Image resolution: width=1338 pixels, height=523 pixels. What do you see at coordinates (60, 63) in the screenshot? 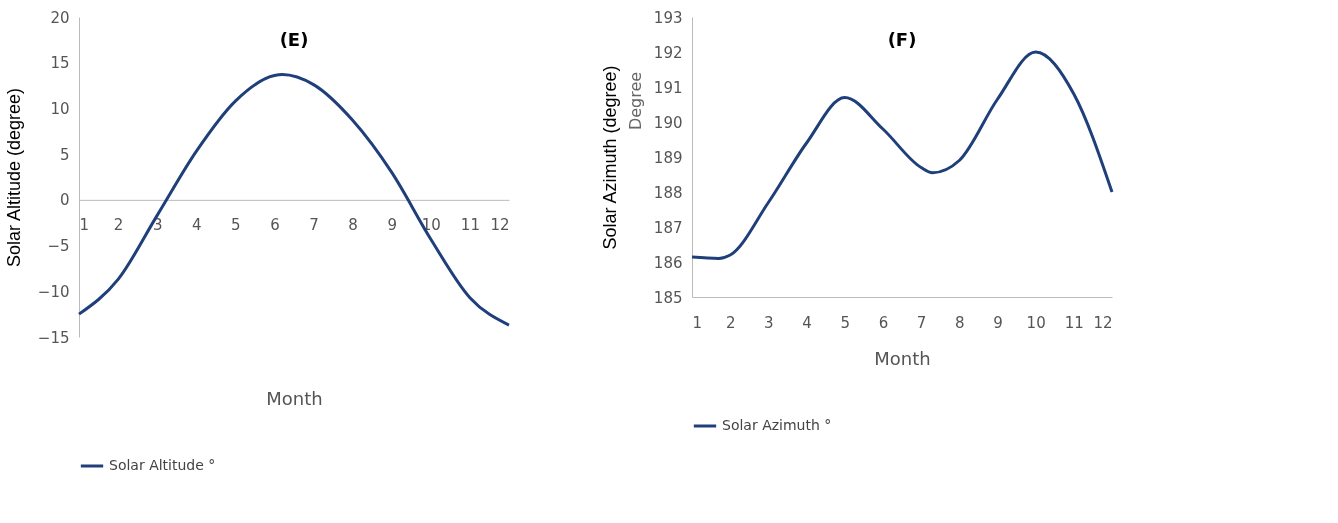
I see `y-tick-label: 15` at bounding box center [60, 63].